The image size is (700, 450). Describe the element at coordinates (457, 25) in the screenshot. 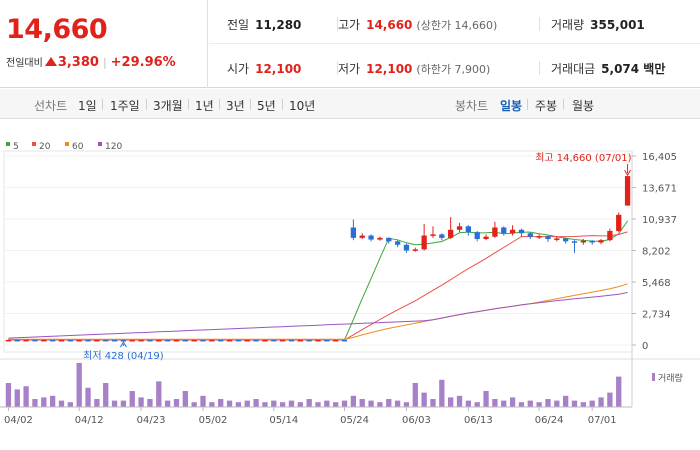

I see `upper-limit-value: (상한가 14,660)` at that location.